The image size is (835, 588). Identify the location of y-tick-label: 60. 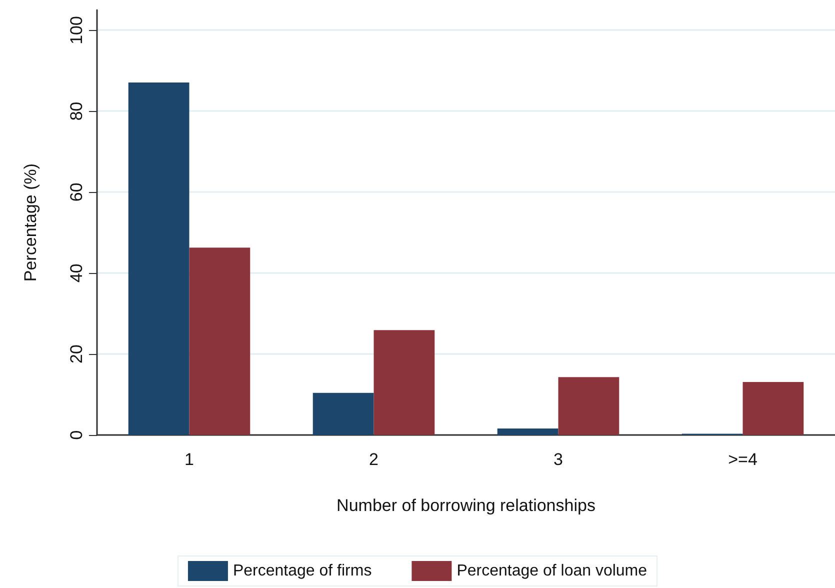
(76, 192).